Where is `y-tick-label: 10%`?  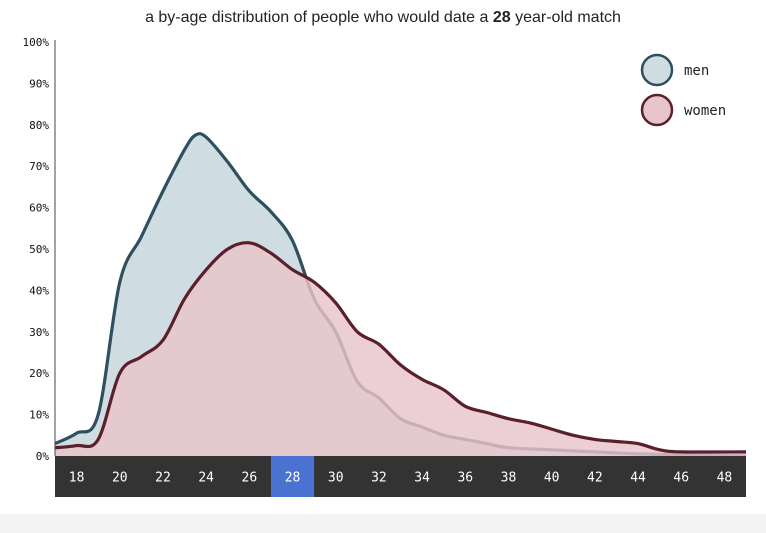
y-tick-label: 10% is located at coordinates (39, 415).